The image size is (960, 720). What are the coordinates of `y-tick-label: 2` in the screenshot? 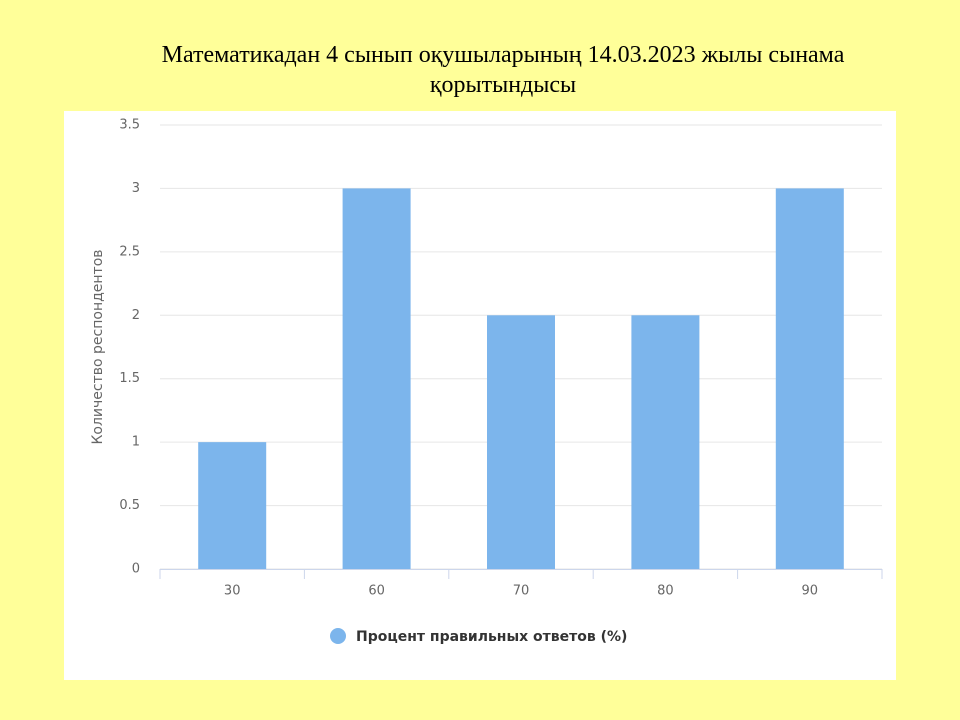 It's located at (136, 315).